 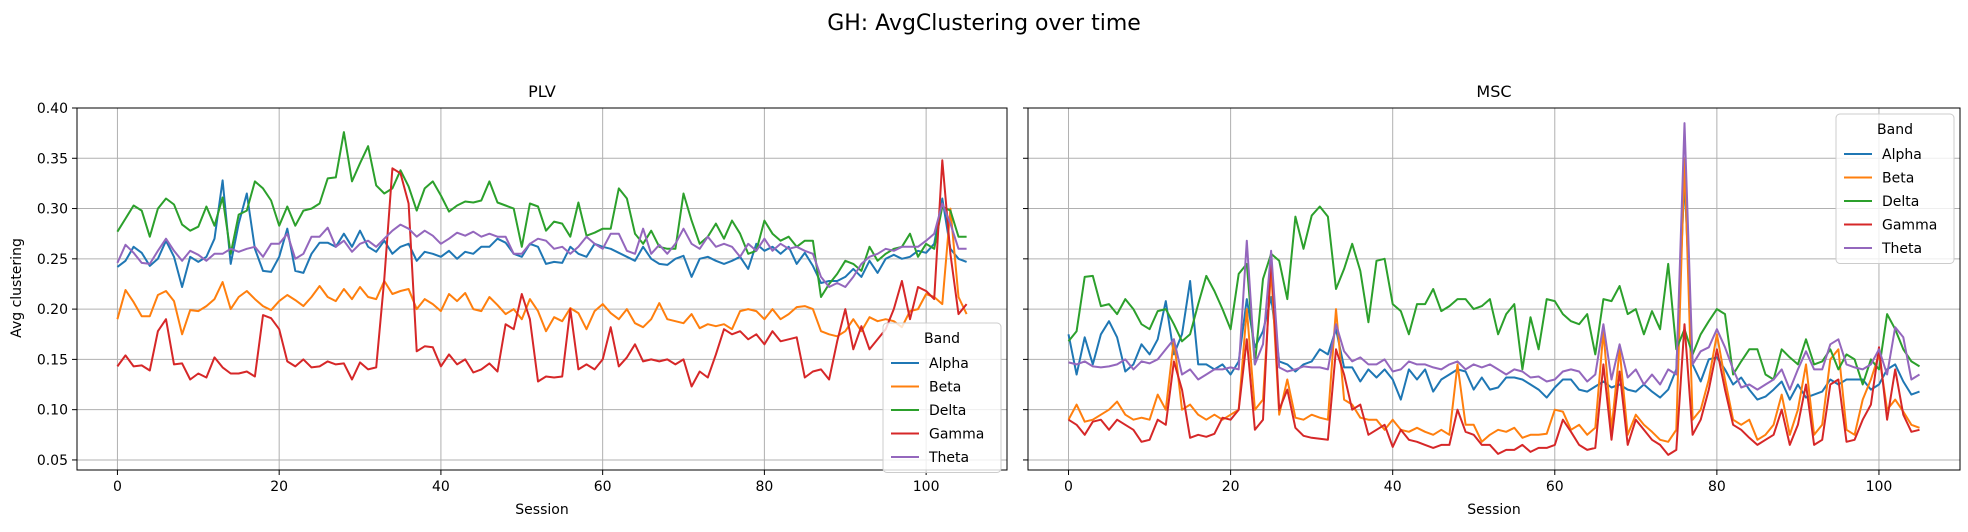 I want to click on plv-xtick-label: 20, so click(x=279, y=487).